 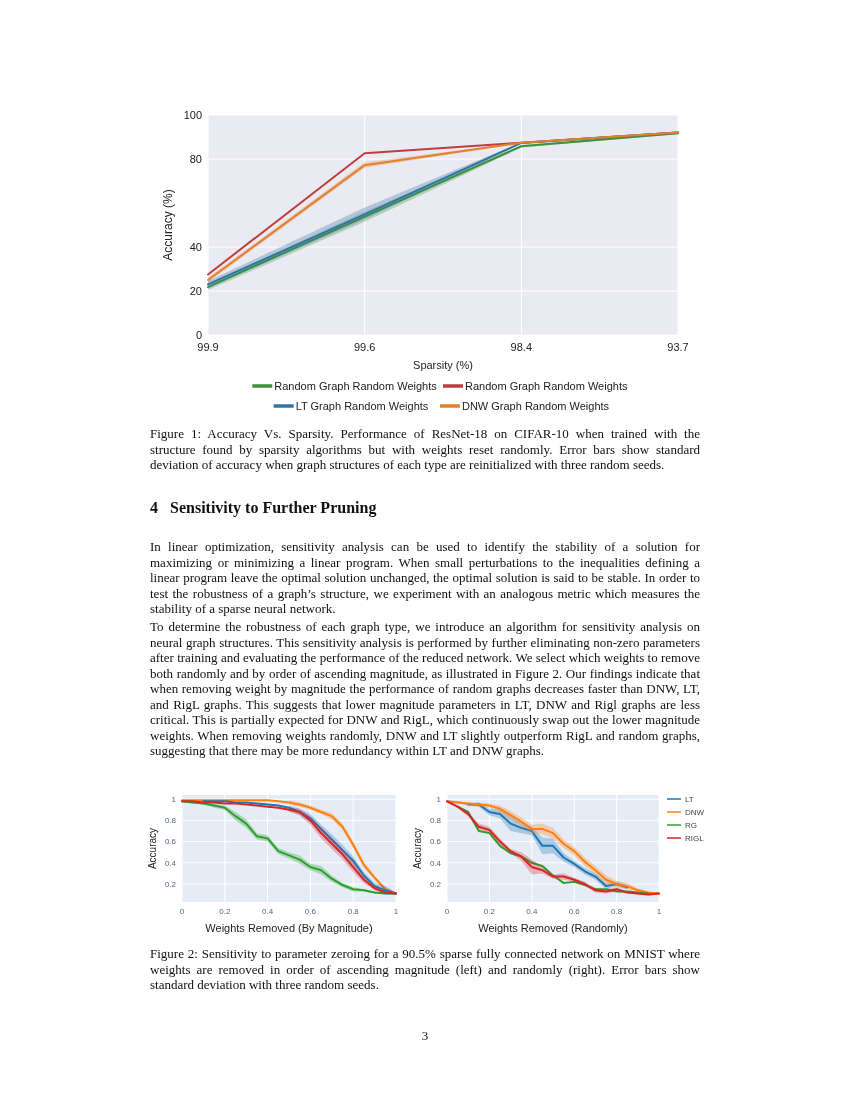 I want to click on x-tick-label: 93.7, so click(x=678, y=347).